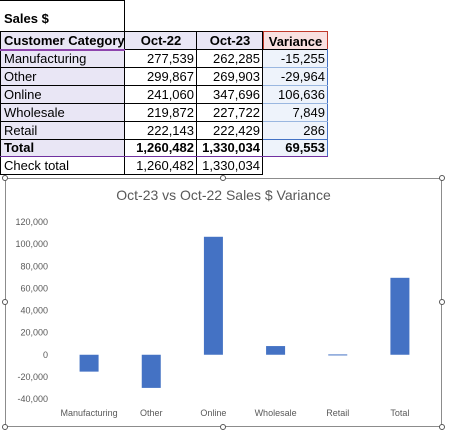 The image size is (449, 430). Describe the element at coordinates (34, 288) in the screenshot. I see `y-tick-label: 60,000` at that location.